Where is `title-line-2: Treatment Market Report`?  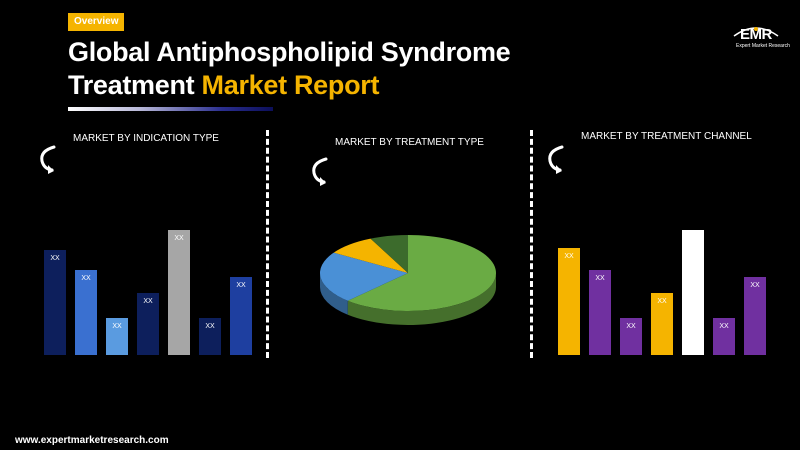
title-line-2: Treatment Market Report is located at coordinates (289, 85).